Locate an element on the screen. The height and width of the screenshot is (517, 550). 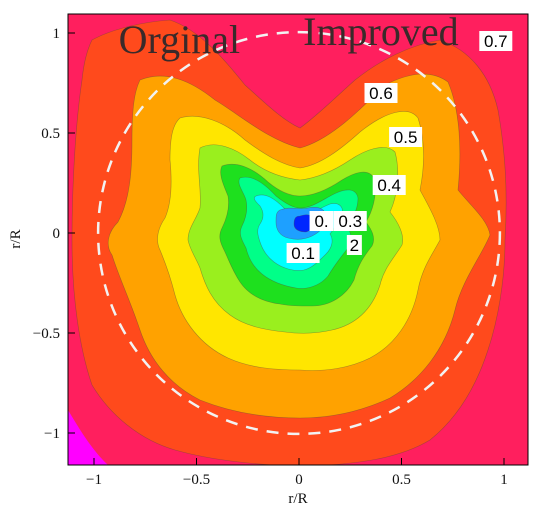
x-axis: −1 −0.5 0 0.5 1 is located at coordinates (297, 473).